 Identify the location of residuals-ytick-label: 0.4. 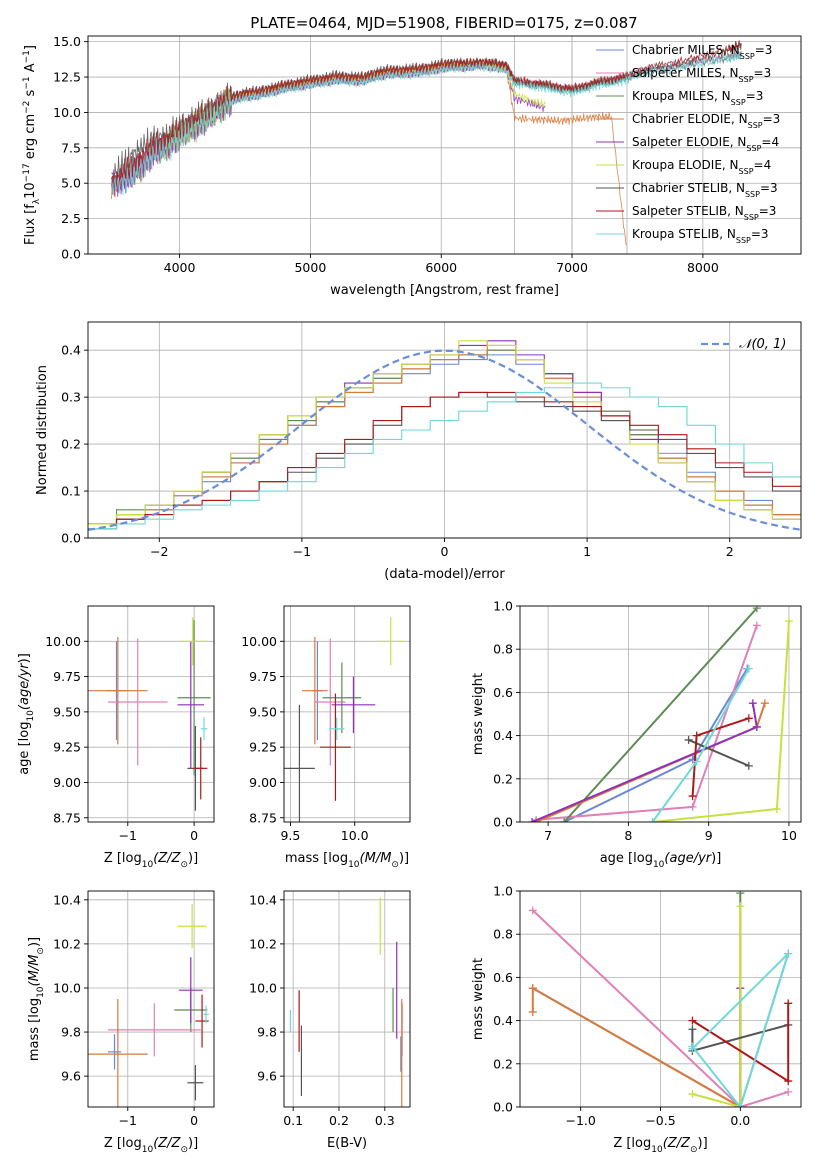
(71, 350).